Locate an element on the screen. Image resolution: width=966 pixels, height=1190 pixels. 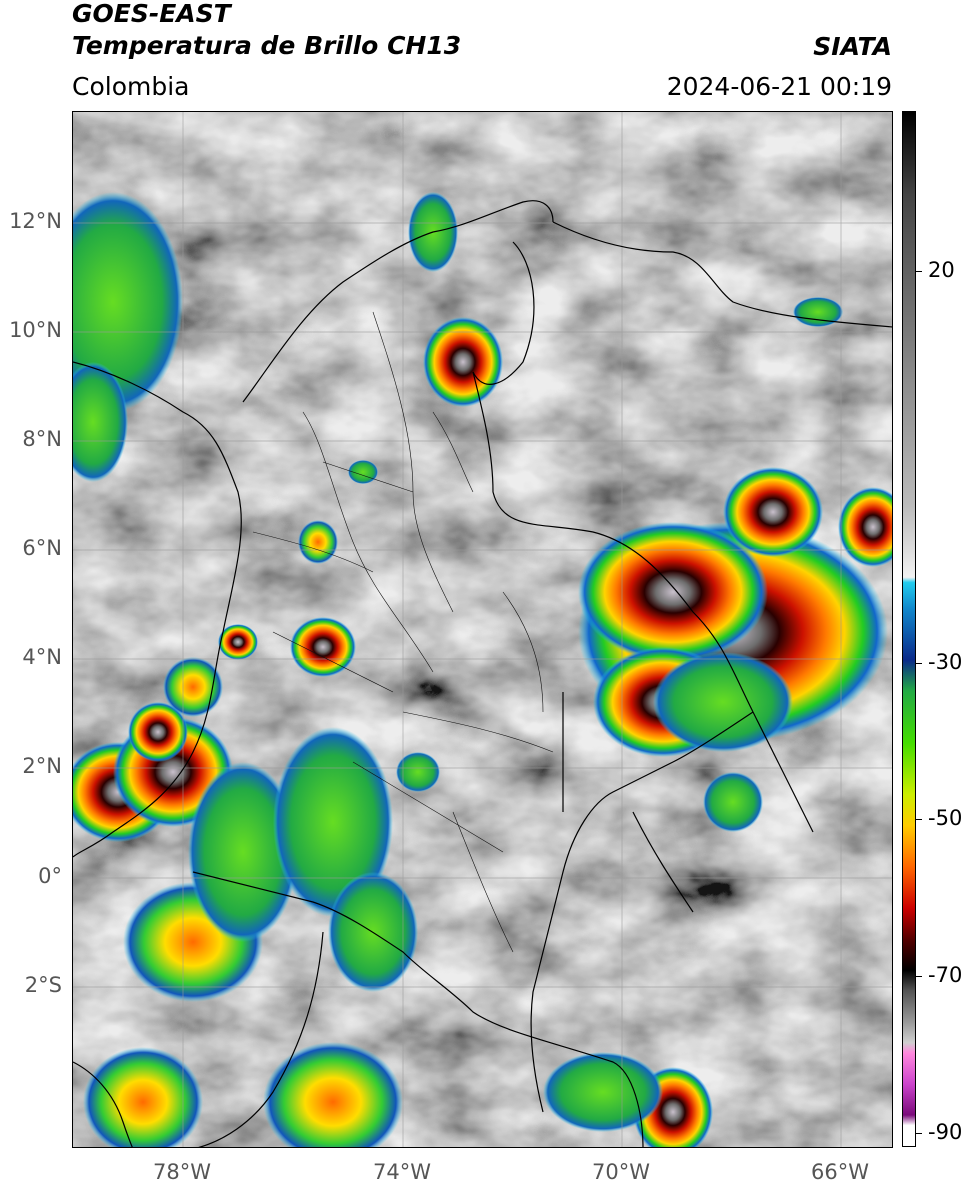
lon-label-66w: 66°W is located at coordinates (840, 1172).